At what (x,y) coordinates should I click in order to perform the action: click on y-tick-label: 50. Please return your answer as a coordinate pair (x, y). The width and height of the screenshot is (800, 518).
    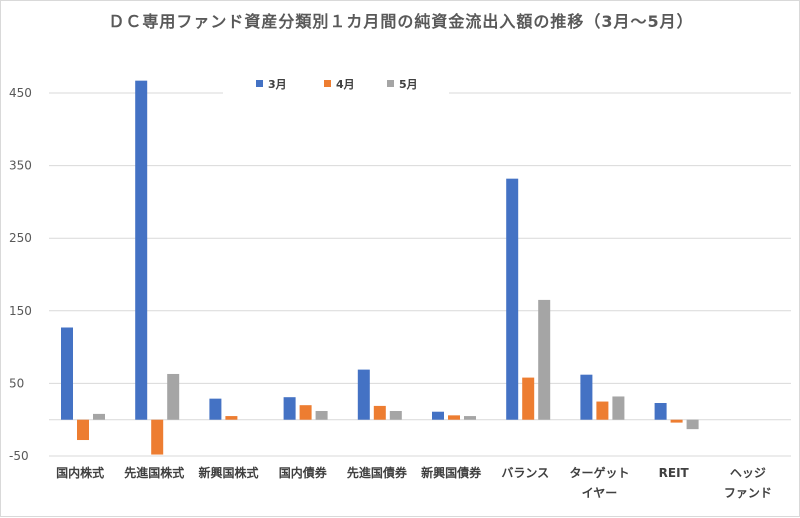
    Looking at the image, I should click on (16, 383).